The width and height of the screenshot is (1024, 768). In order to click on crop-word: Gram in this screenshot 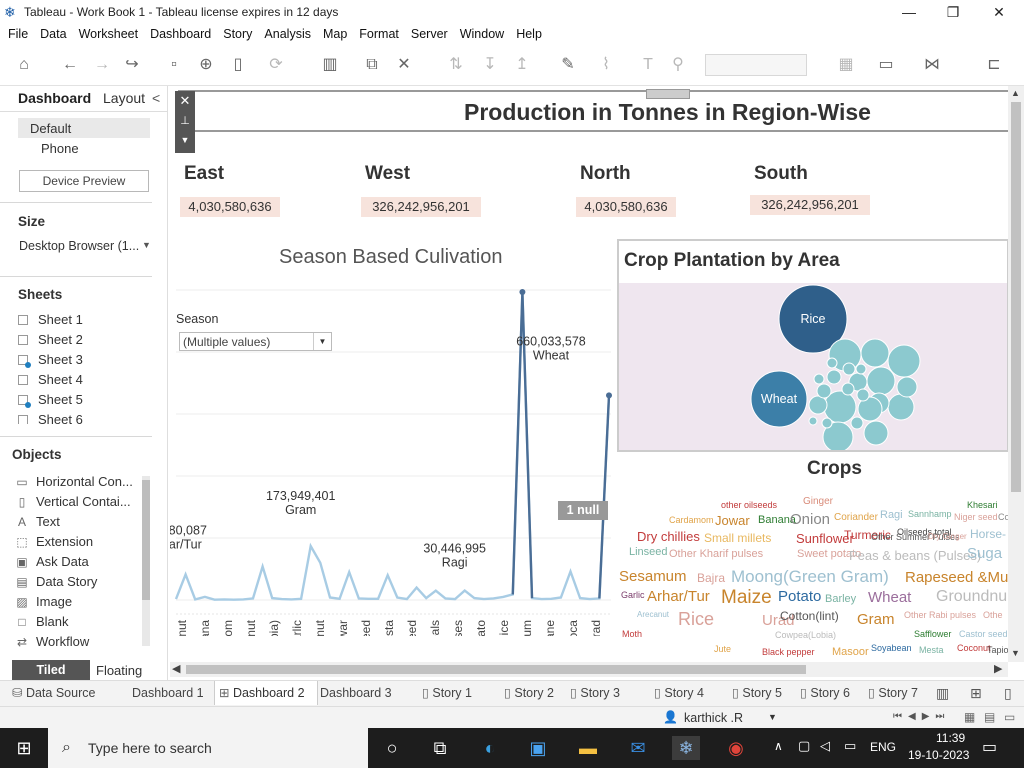, I will do `click(876, 619)`.